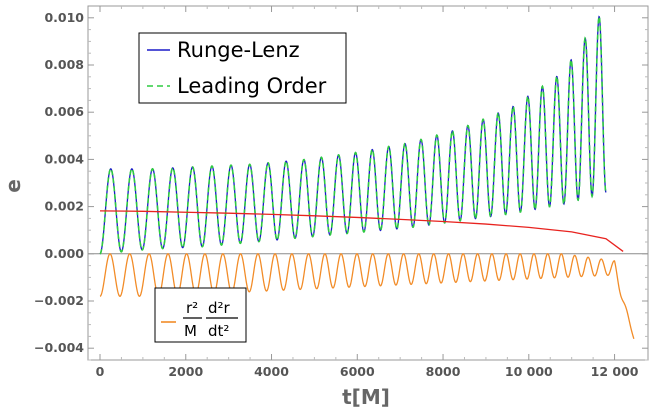 This screenshot has height=416, width=660. Describe the element at coordinates (238, 50) in the screenshot. I see `legend-label-runge-lenz: Runge-Lenz` at that location.